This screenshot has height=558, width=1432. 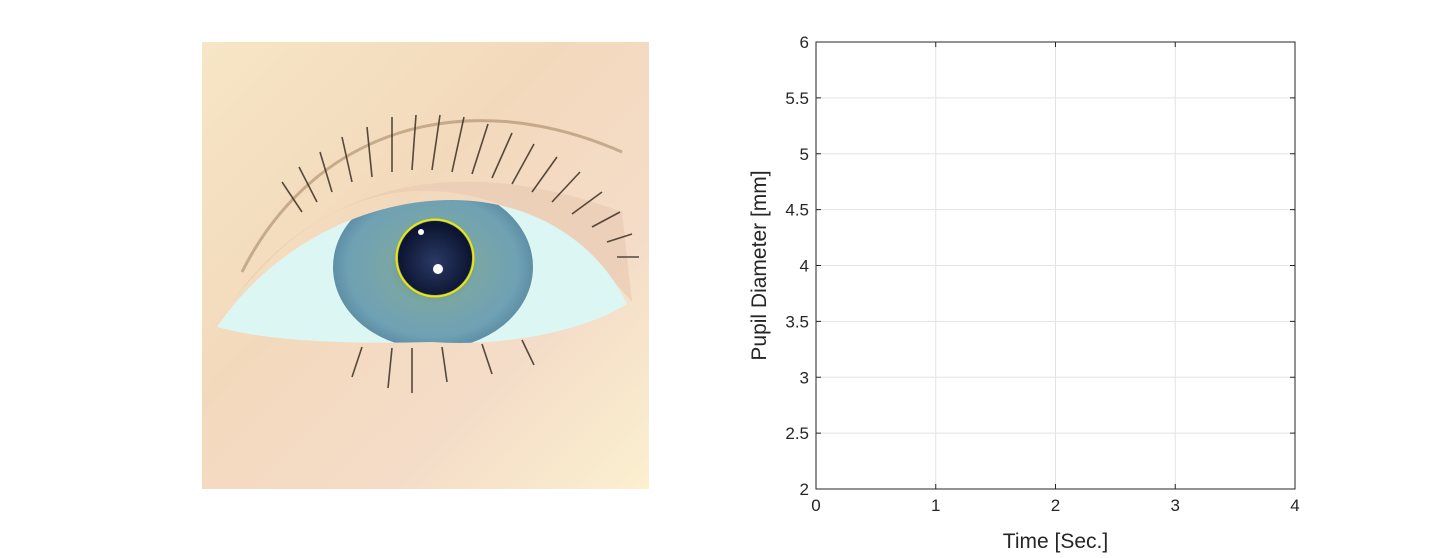 What do you see at coordinates (804, 154) in the screenshot?
I see `y-tick-label: 5` at bounding box center [804, 154].